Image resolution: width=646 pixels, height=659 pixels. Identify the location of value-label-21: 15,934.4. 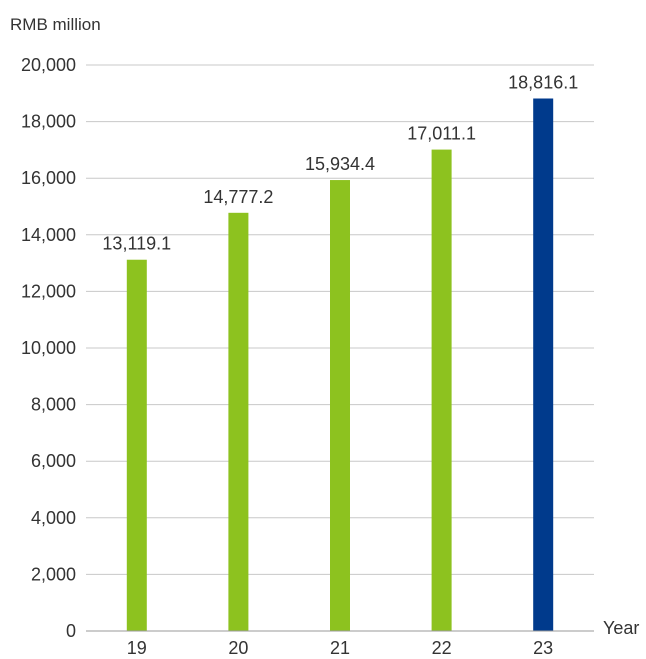
(340, 164).